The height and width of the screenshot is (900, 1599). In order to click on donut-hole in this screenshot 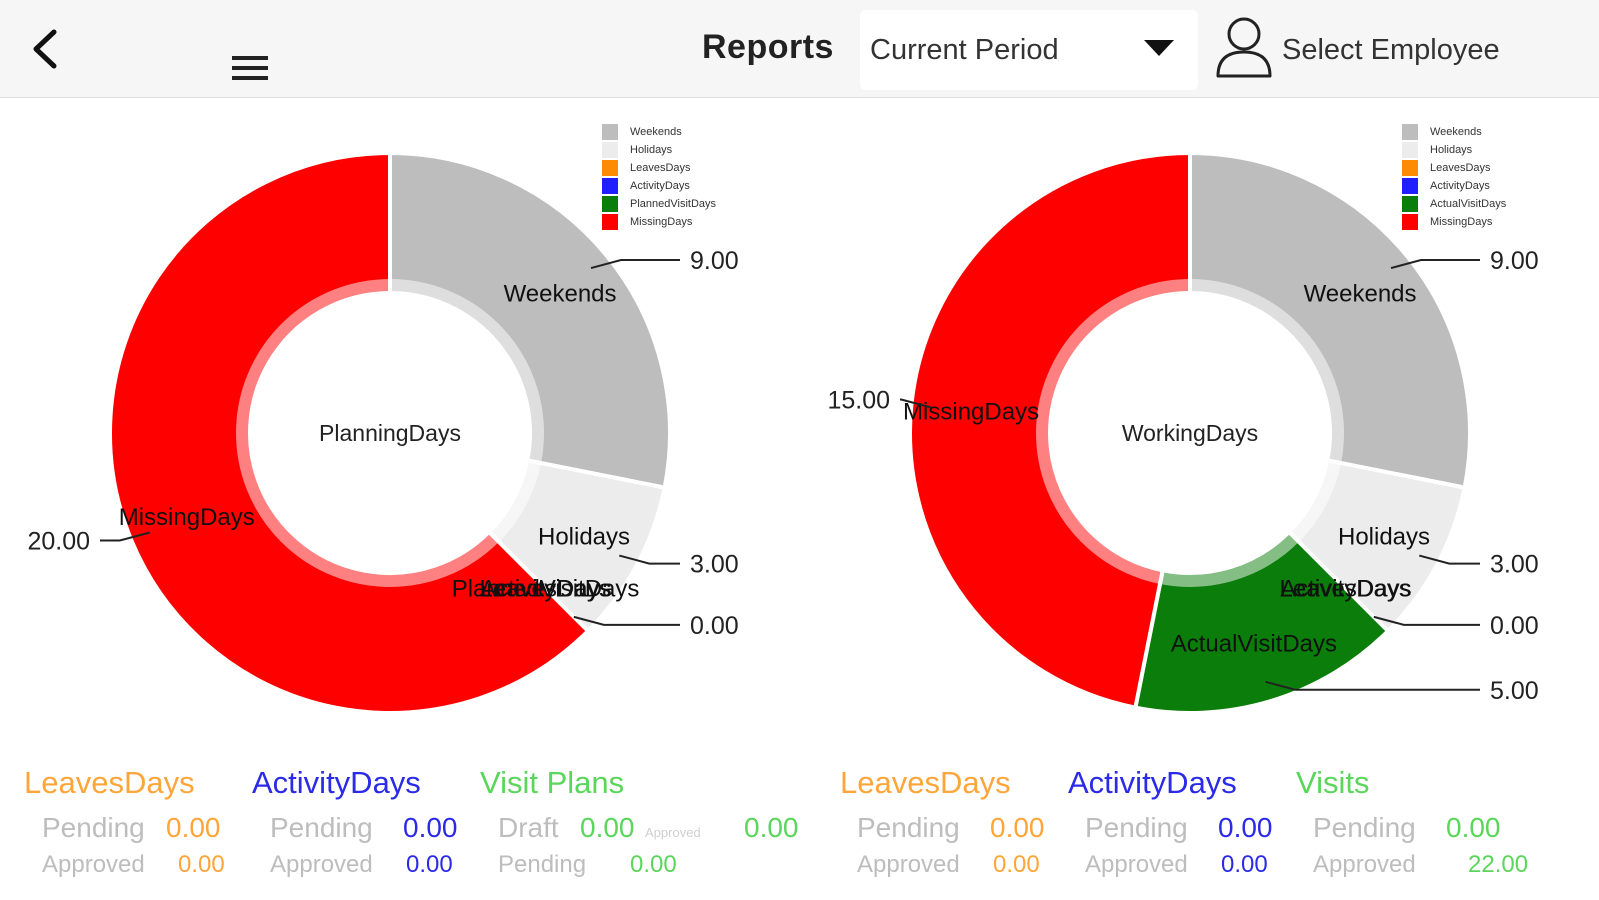, I will do `click(1190, 433)`.